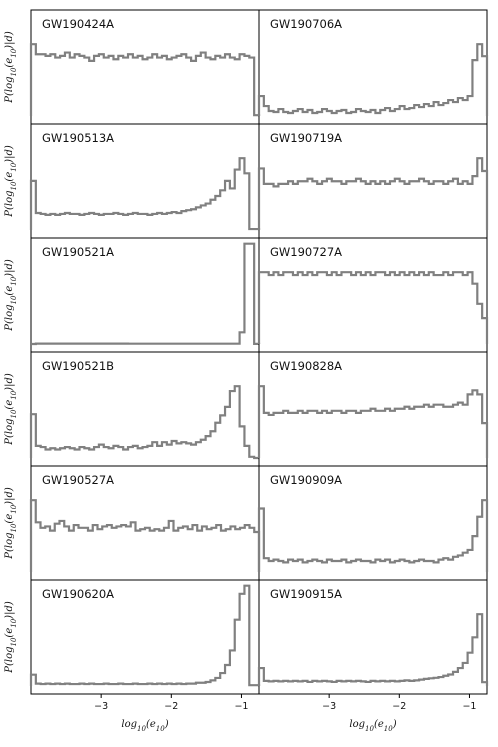 The image size is (498, 747). Describe the element at coordinates (78, 138) in the screenshot. I see `panel-title: GW190513A` at that location.